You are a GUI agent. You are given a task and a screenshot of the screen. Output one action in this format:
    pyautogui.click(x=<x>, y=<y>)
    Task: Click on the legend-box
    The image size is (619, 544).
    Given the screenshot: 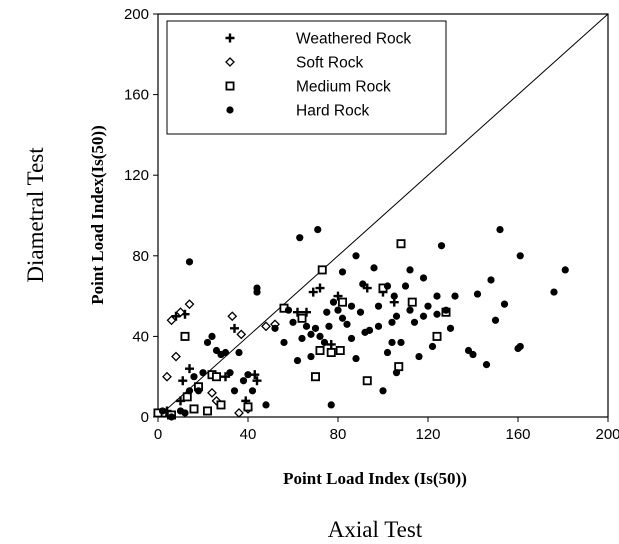 What is the action you would take?
    pyautogui.click(x=306, y=77)
    